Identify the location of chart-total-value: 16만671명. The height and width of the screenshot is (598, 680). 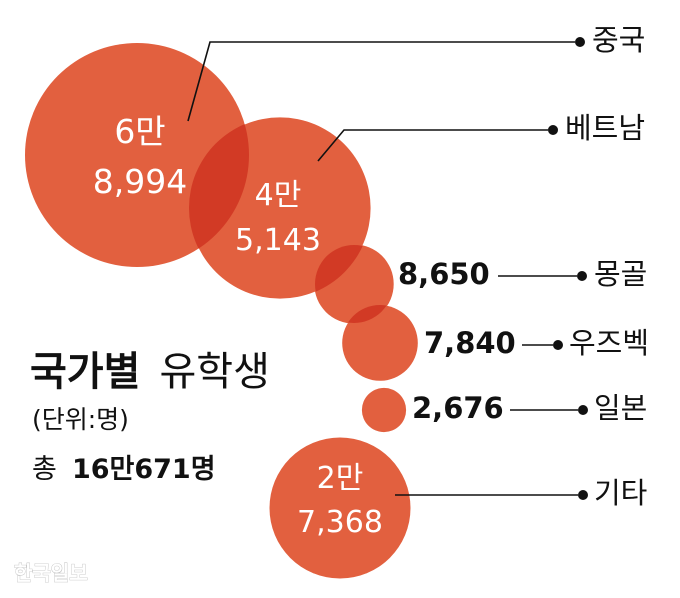
(144, 469).